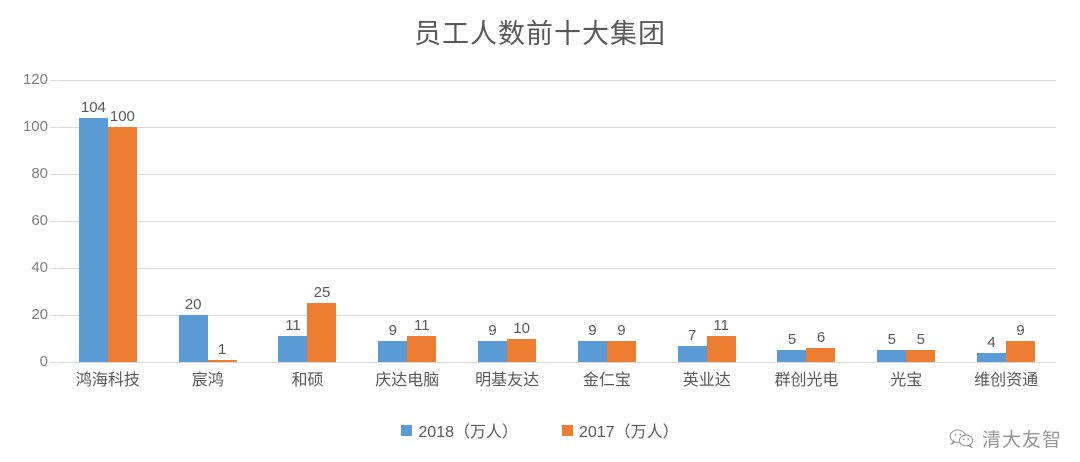  What do you see at coordinates (35, 79) in the screenshot?
I see `y-axis-tick-label: 120` at bounding box center [35, 79].